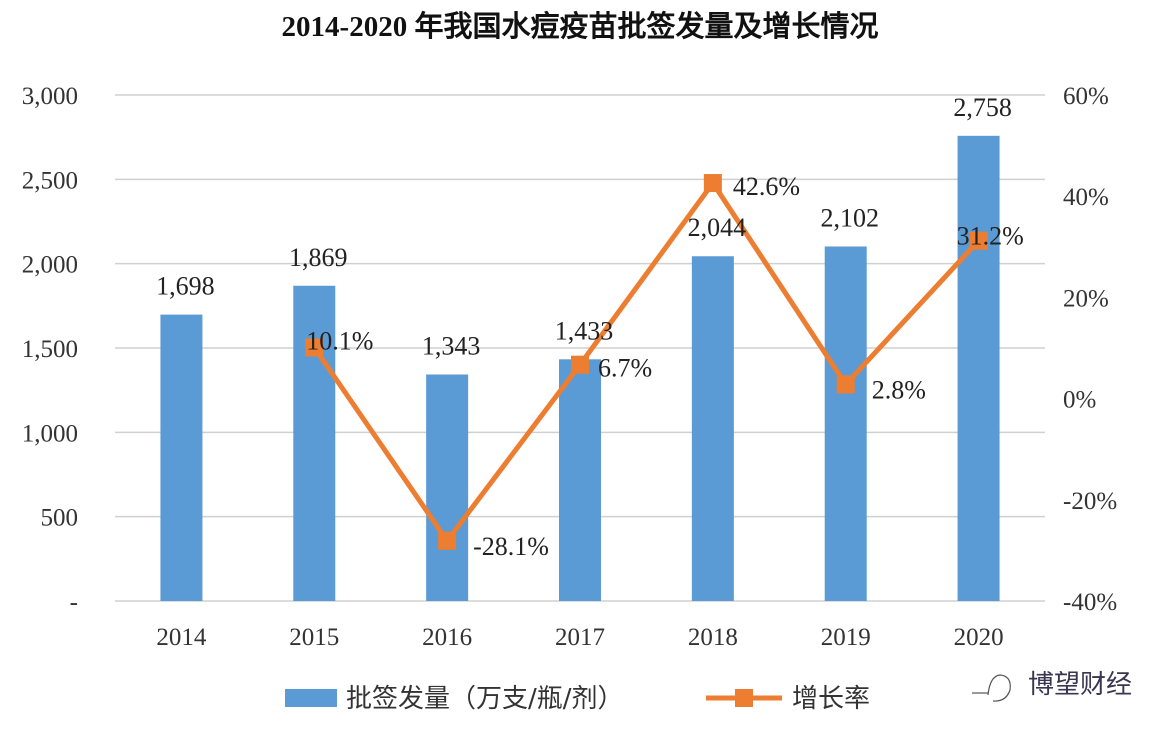  I want to click on chart-title: 2014-2020 年我国水痘疫苗批签发量及增长情况, so click(580, 26).